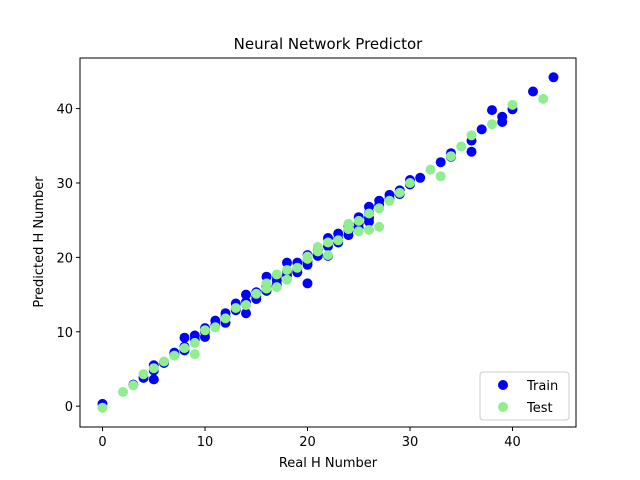 The image size is (640, 480). What do you see at coordinates (542, 386) in the screenshot?
I see `legend-label-train: Train` at bounding box center [542, 386].